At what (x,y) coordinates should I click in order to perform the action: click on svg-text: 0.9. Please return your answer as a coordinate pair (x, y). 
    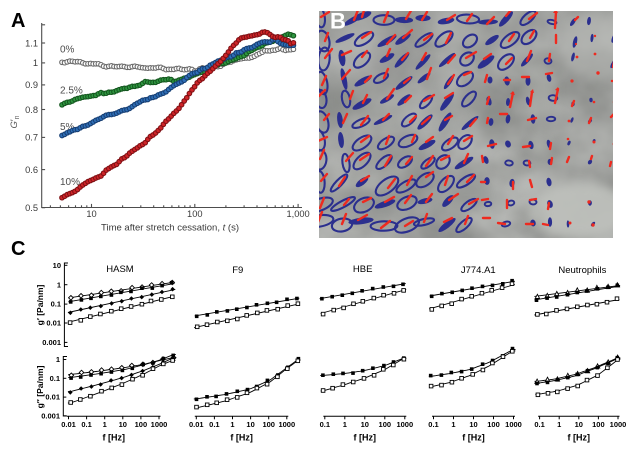
    Looking at the image, I should click on (31, 85).